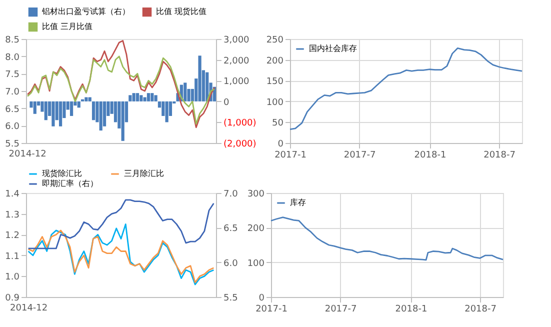 The image size is (551, 327). I want to click on y-tick-label: 150, so click(275, 82).